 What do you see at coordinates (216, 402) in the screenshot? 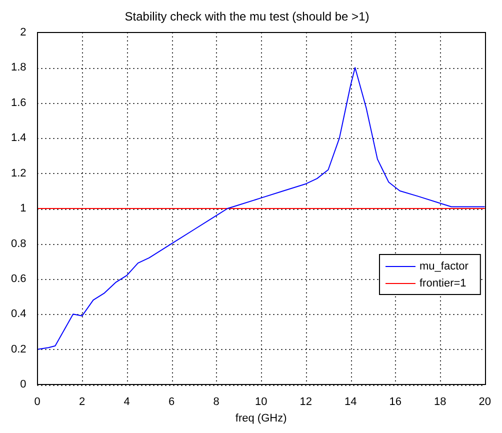
I see `x-tick-label: 8` at bounding box center [216, 402].